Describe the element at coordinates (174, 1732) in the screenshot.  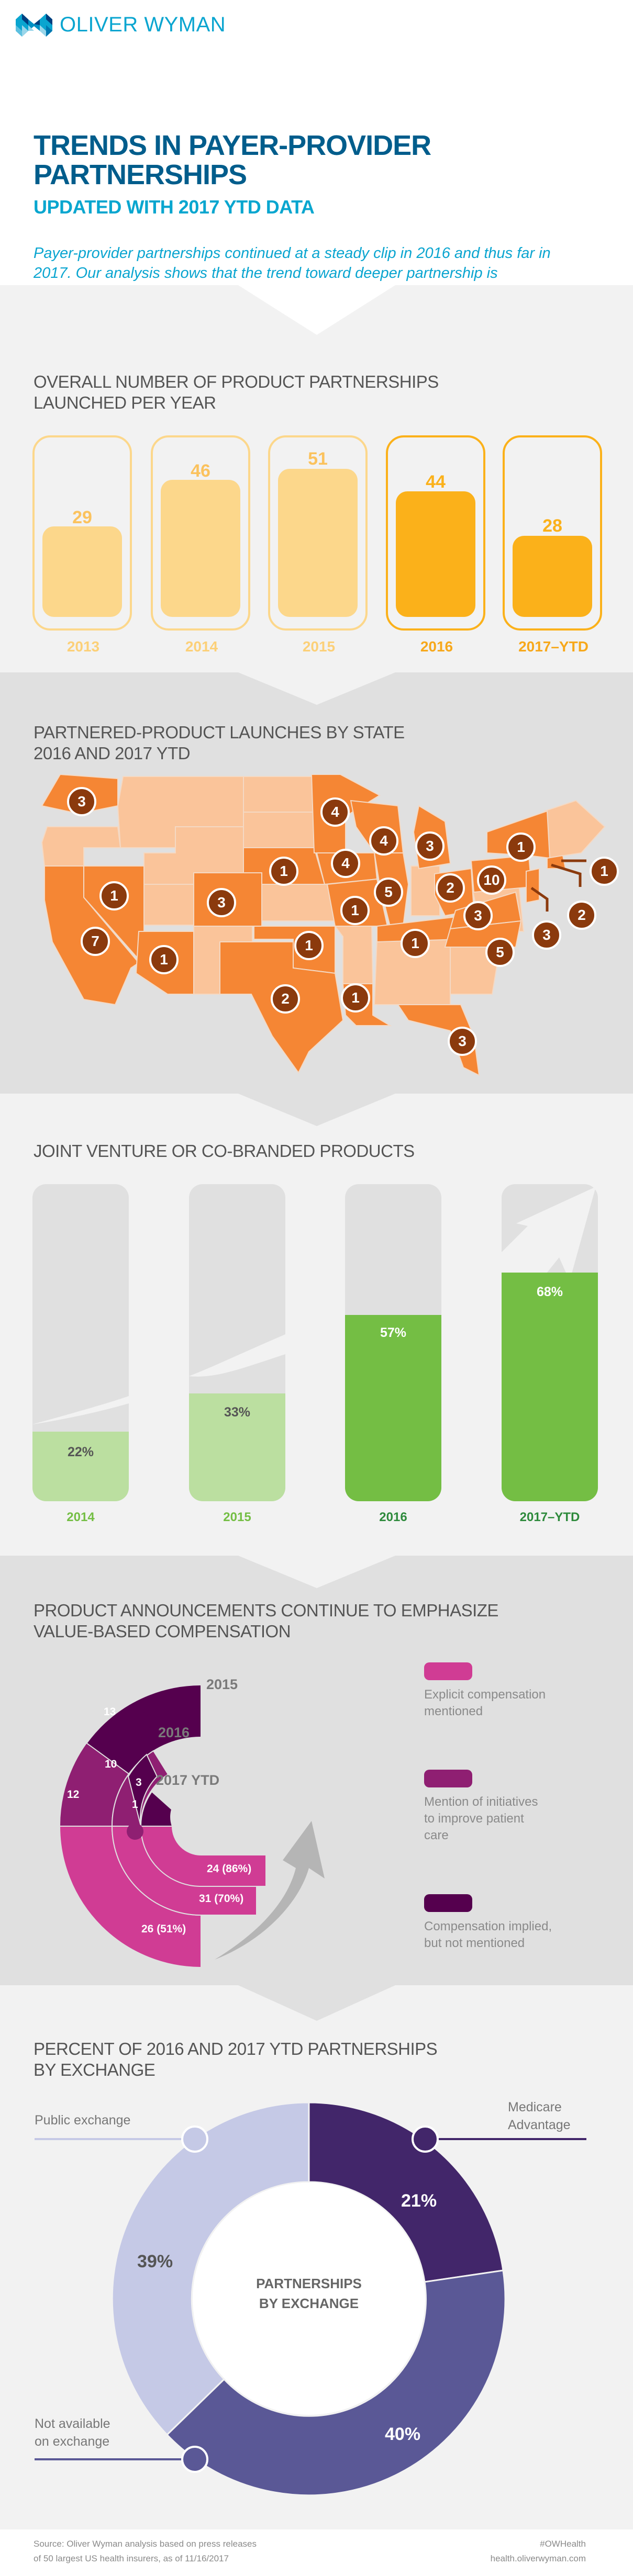
I see `vbc-year-2016: 2016` at that location.